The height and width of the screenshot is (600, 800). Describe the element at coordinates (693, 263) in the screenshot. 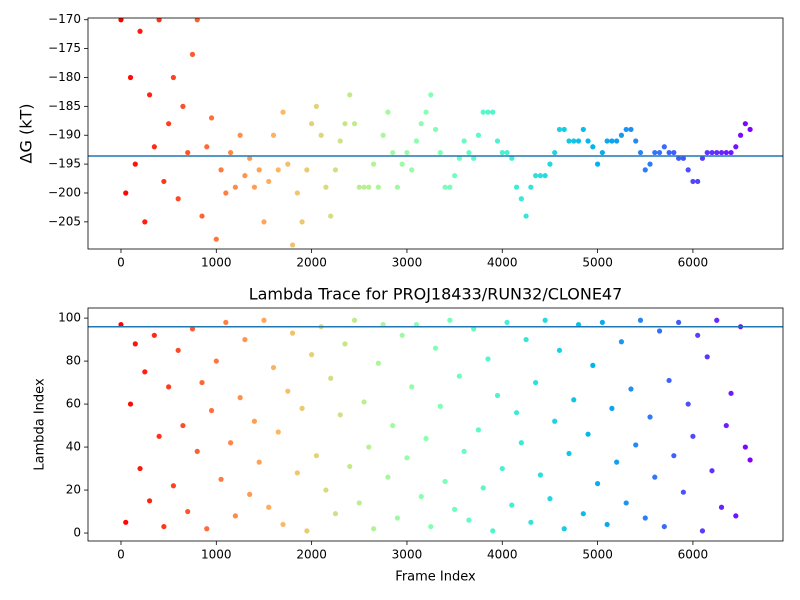

I see `x-tick-label: 6000` at that location.